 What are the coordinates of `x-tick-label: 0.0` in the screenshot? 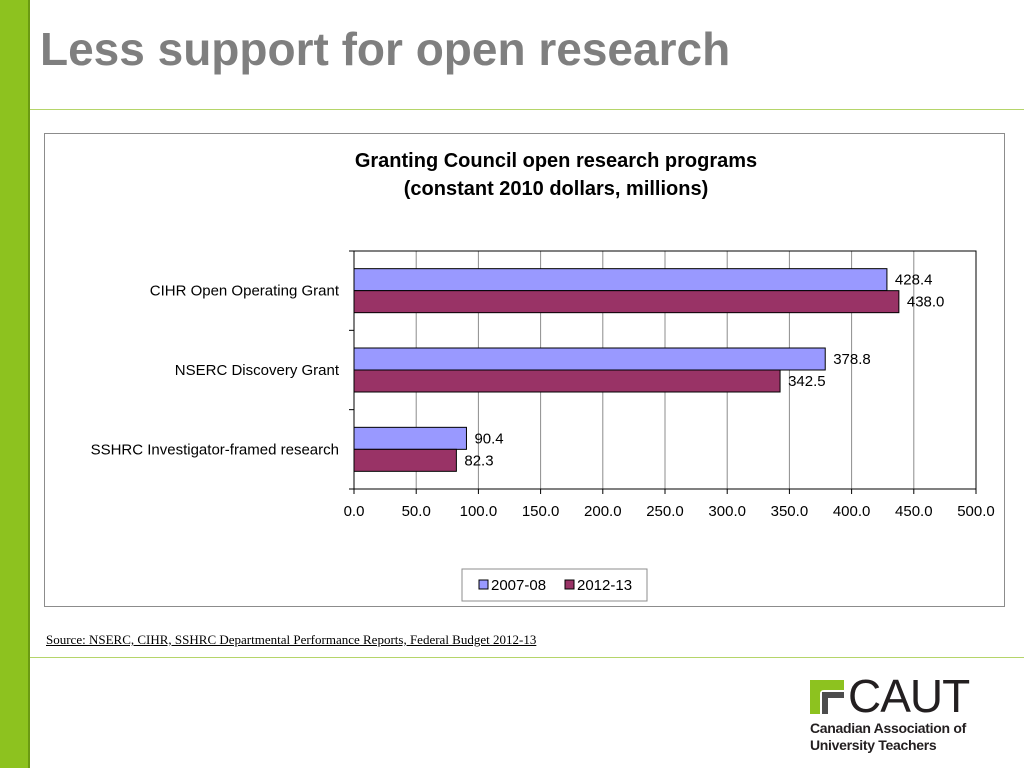 It's located at (354, 511).